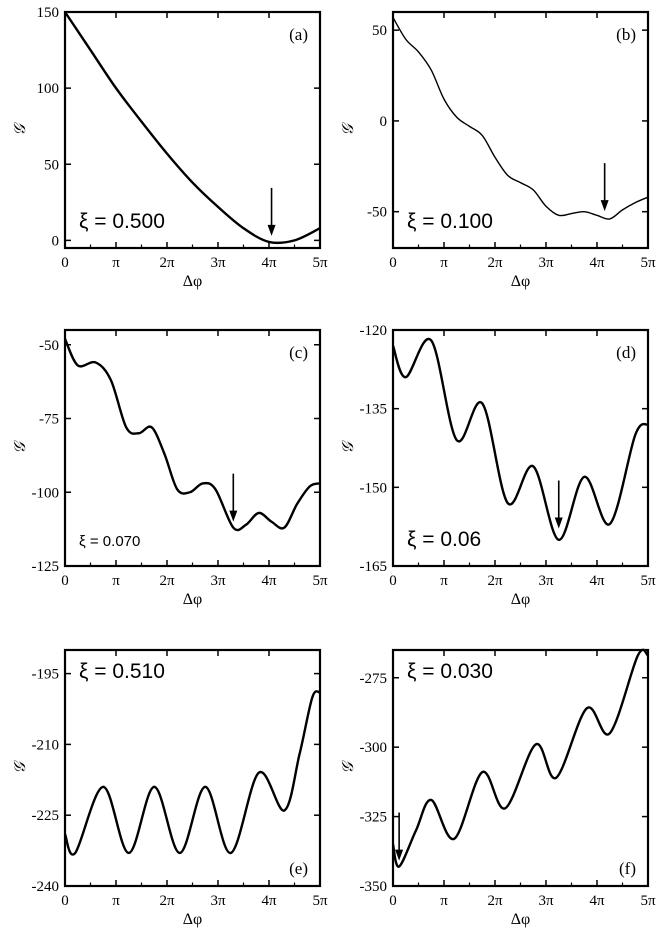 This screenshot has width=656, height=935. I want to click on panel-c: 0 π 2π 3π 4π 5π -125 -100 -75 -50 Δφ 𝒢 (c) ξ = 0.070, so click(170, 468).